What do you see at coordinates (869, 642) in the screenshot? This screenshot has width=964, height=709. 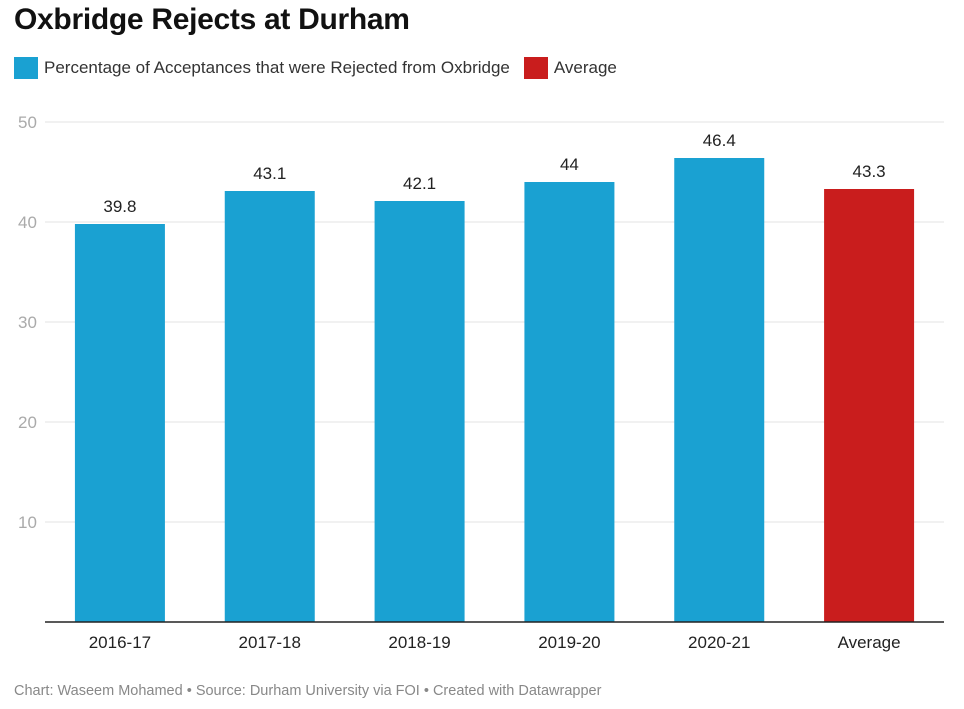 I see `x-tick-label-Average: Average` at bounding box center [869, 642].